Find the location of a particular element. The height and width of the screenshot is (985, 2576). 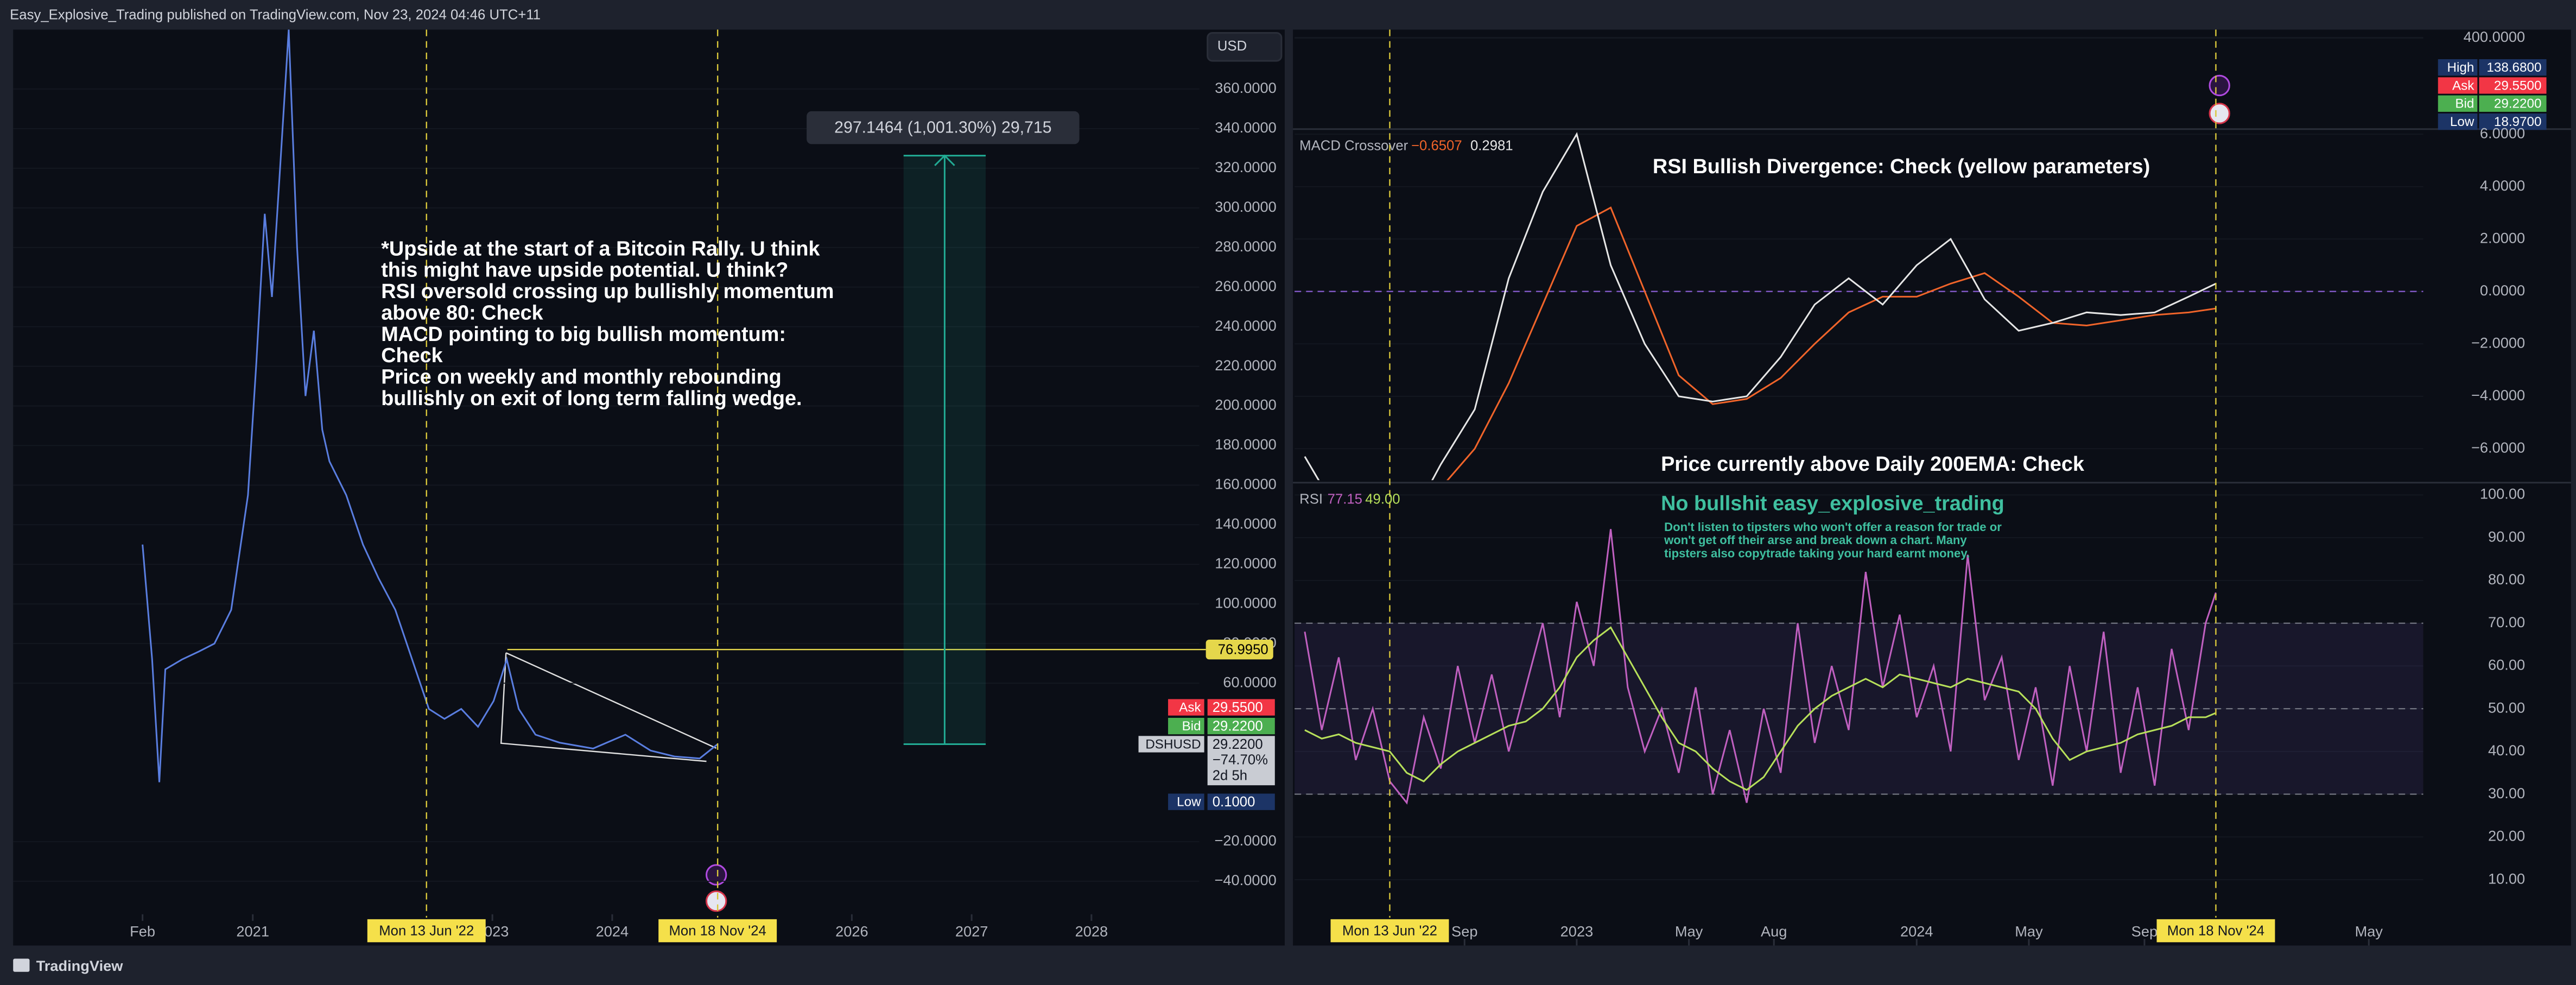

y-tick-label: 60.0000 is located at coordinates (1250, 681).